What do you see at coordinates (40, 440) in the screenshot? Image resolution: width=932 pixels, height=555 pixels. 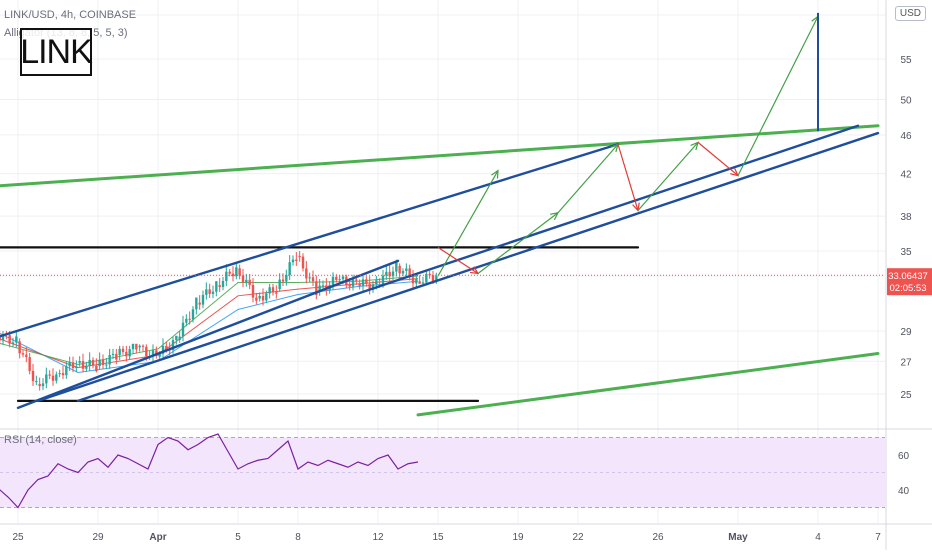 I see `rsi-indicator-label: RSI (14, close)` at bounding box center [40, 440].